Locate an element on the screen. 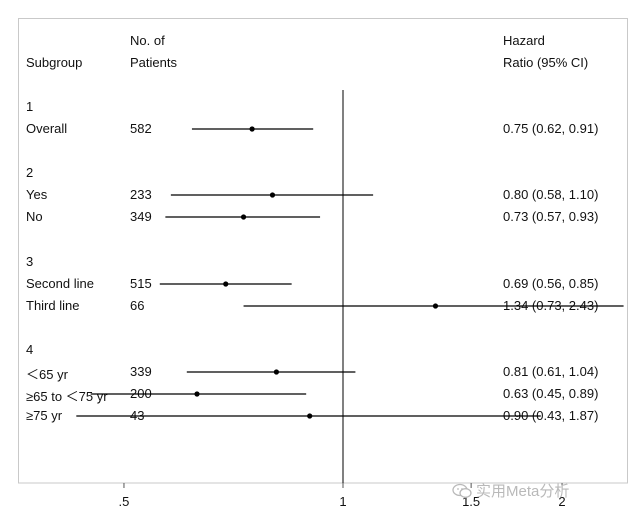 This screenshot has width=640, height=521. row-hazard-ratio: 0.80 (0.58, 1.10) is located at coordinates (551, 194).